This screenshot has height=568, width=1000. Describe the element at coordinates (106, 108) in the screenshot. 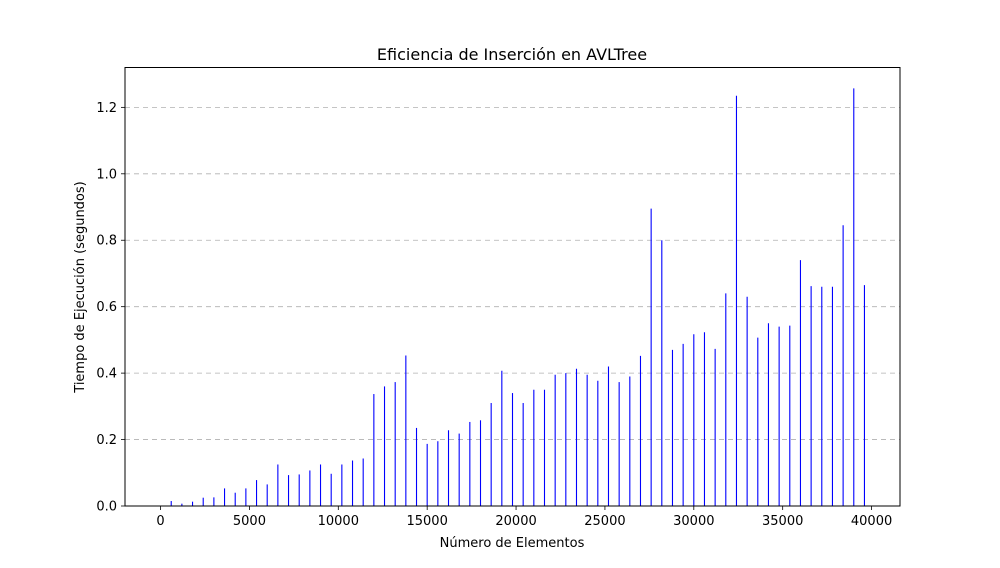

I see `y-tick-label: 1.2` at that location.